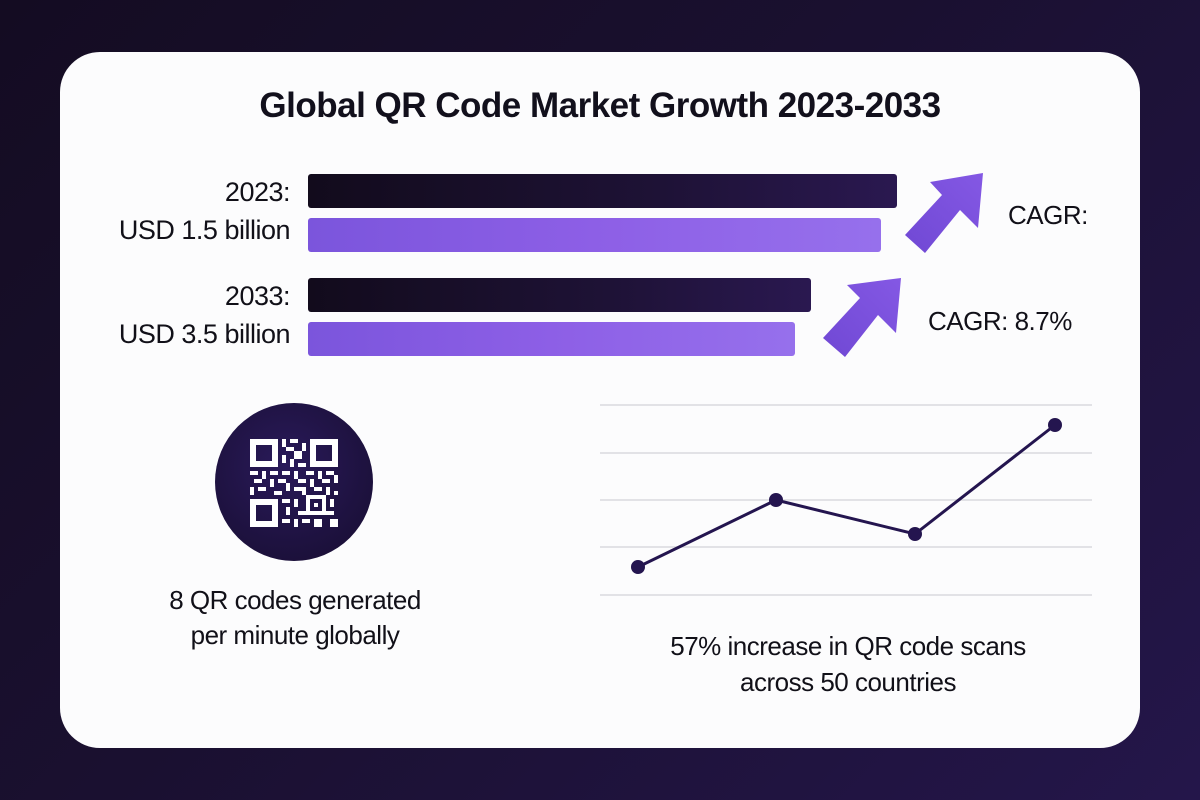  What do you see at coordinates (204, 230) in the screenshot?
I see `bar-label-2023-value: USD 1.5 billion` at bounding box center [204, 230].